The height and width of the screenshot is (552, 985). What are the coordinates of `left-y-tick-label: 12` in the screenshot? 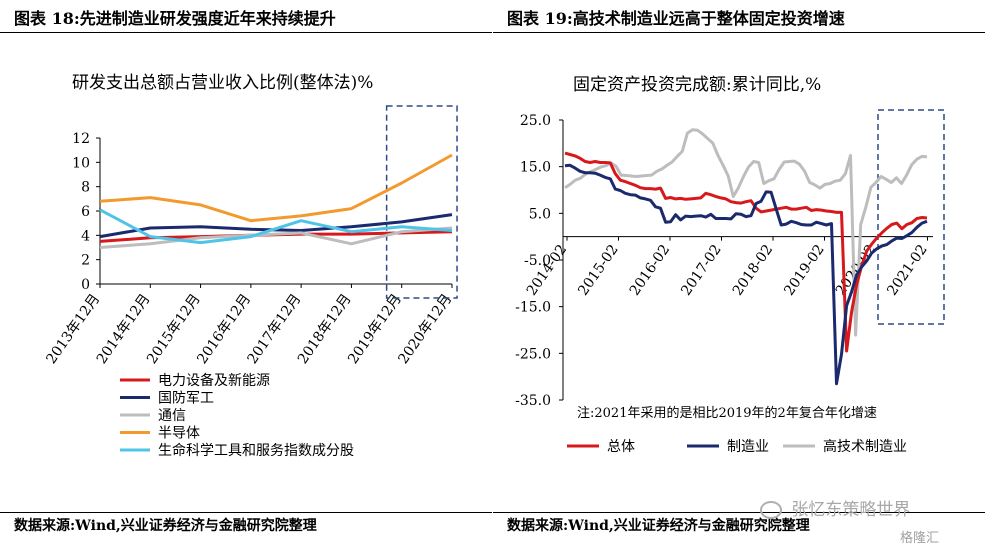 It's located at (81, 139).